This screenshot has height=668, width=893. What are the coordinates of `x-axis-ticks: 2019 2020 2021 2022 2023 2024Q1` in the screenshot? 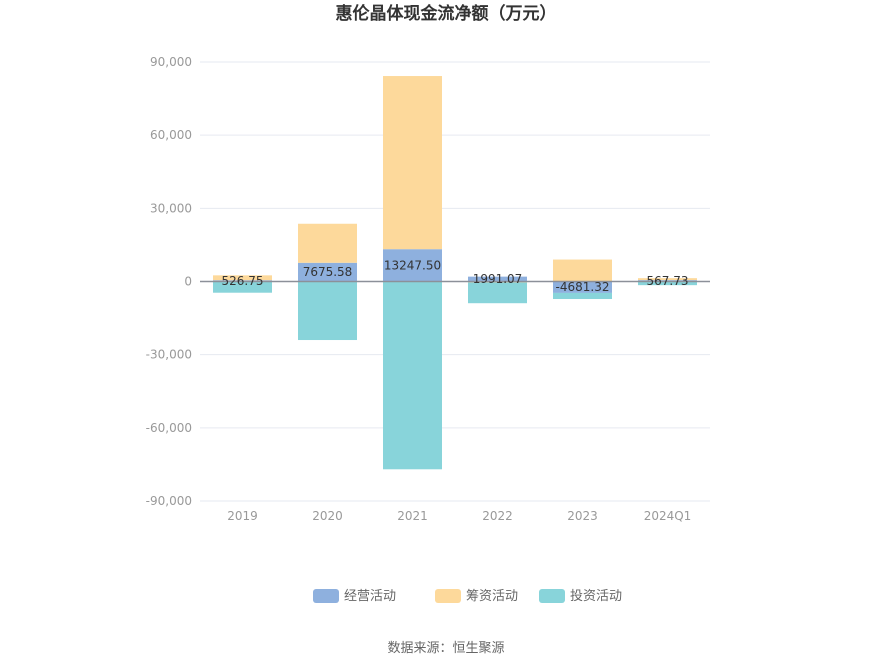 It's located at (459, 516).